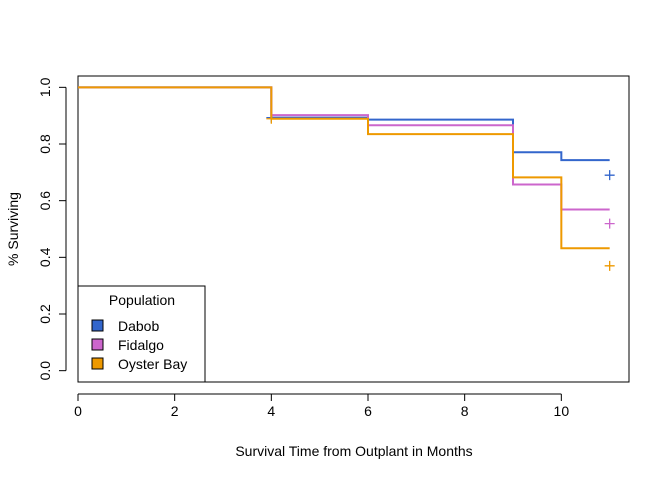 The image size is (672, 480). What do you see at coordinates (152, 364) in the screenshot?
I see `legend-label-oyster-bay: Oyster Bay` at bounding box center [152, 364].